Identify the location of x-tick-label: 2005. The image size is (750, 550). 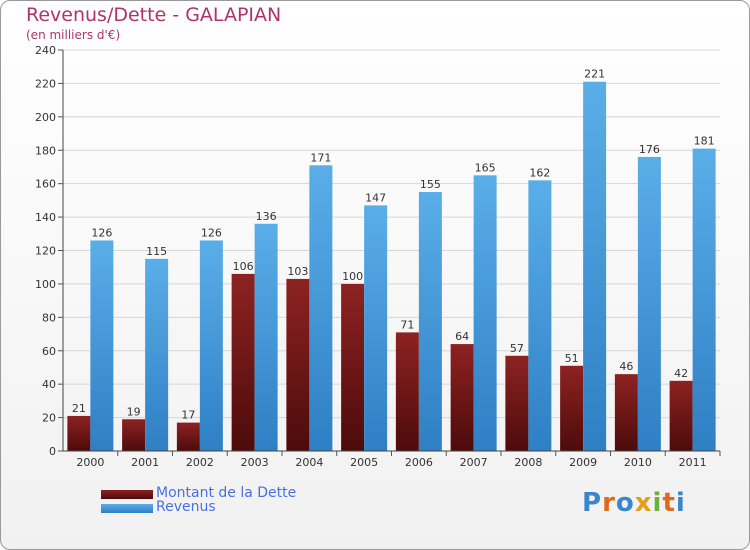
(364, 462).